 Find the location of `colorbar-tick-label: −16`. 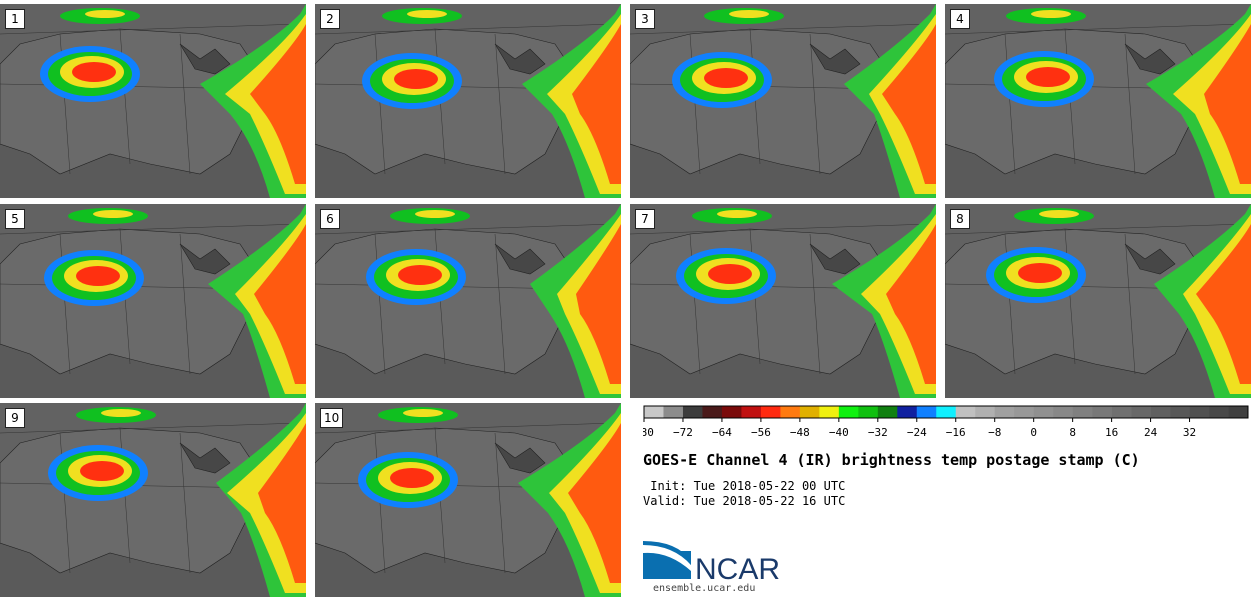

colorbar-tick-label: −16 is located at coordinates (956, 432).